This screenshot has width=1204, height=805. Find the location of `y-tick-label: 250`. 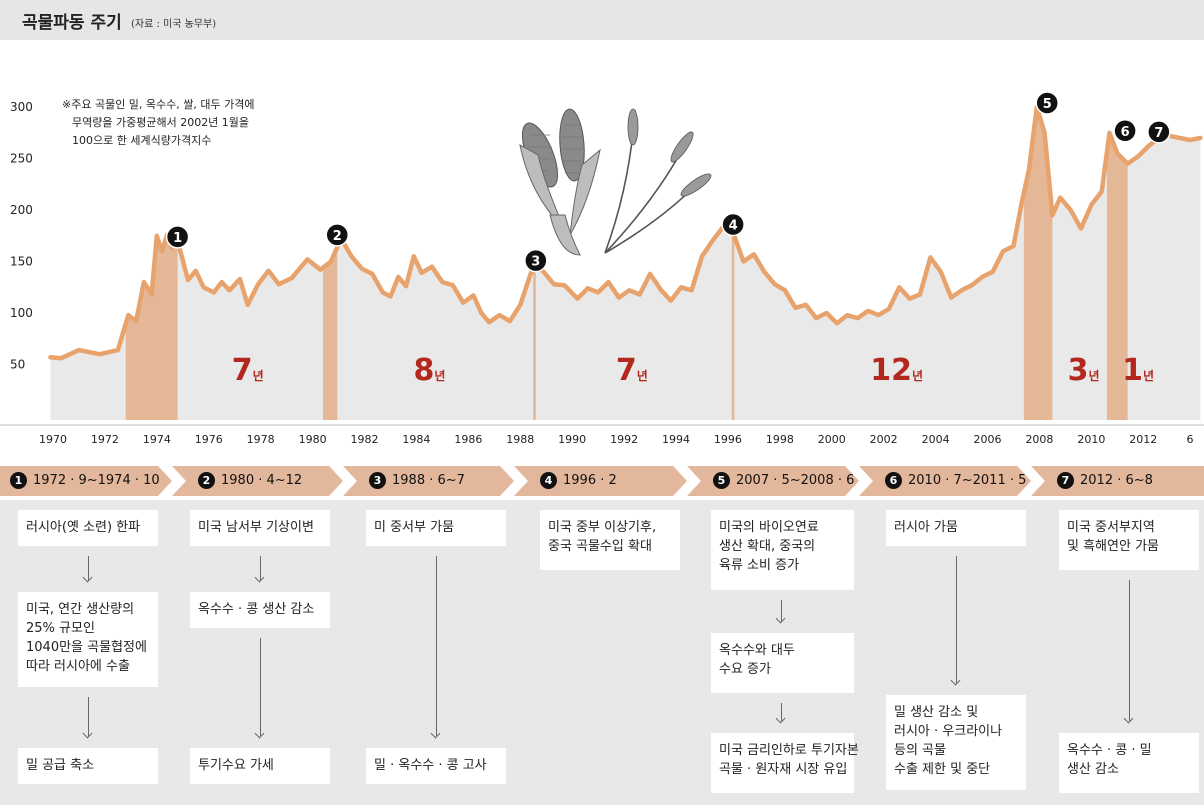

y-tick-label: 250 is located at coordinates (21, 159).